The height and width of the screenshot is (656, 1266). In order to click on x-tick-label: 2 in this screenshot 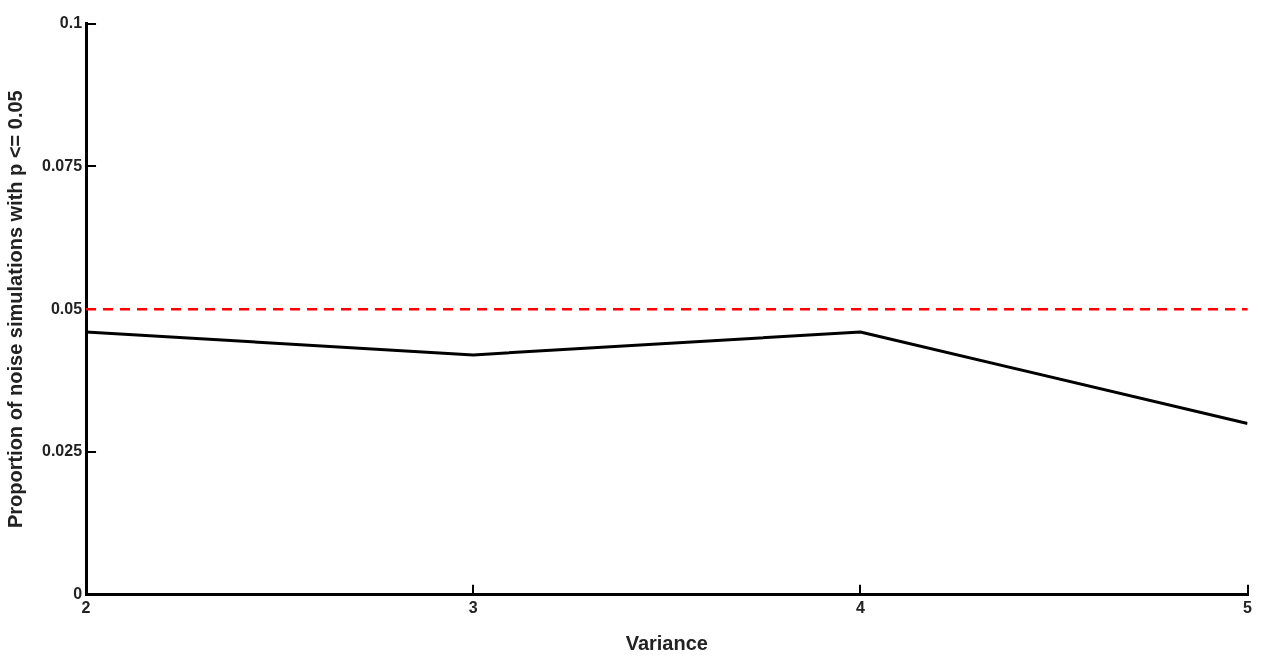, I will do `click(86, 607)`.